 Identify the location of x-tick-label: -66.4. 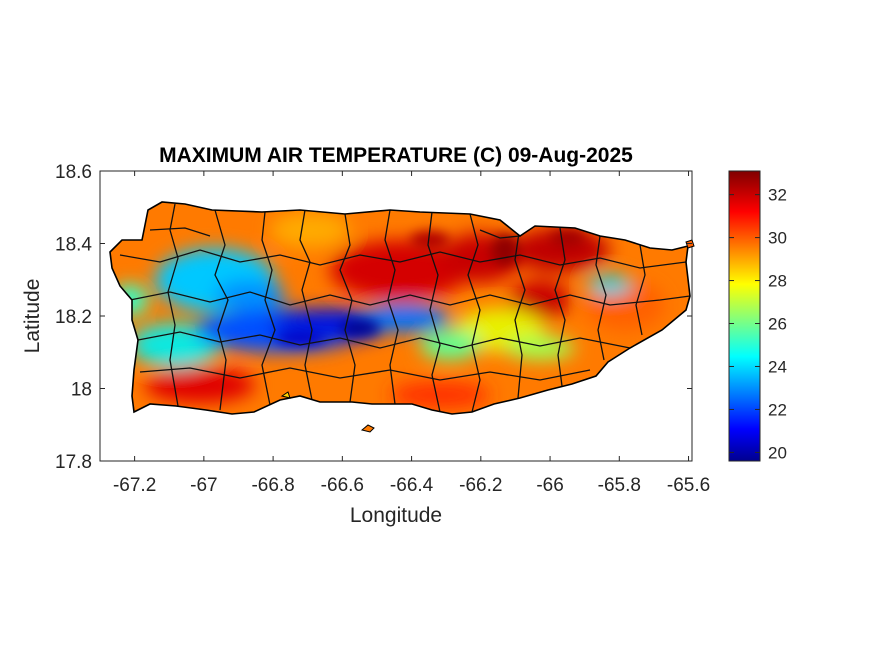
(412, 485).